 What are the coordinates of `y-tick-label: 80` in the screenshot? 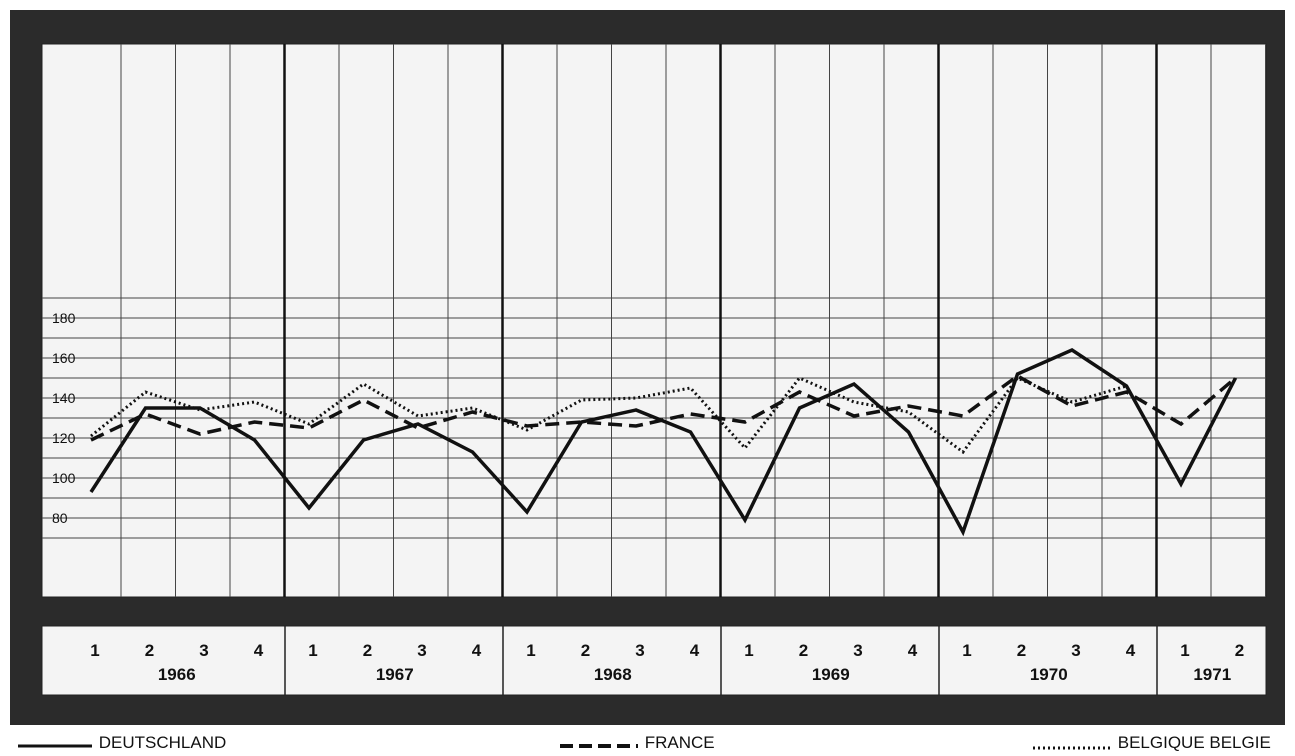 It's located at (60, 518).